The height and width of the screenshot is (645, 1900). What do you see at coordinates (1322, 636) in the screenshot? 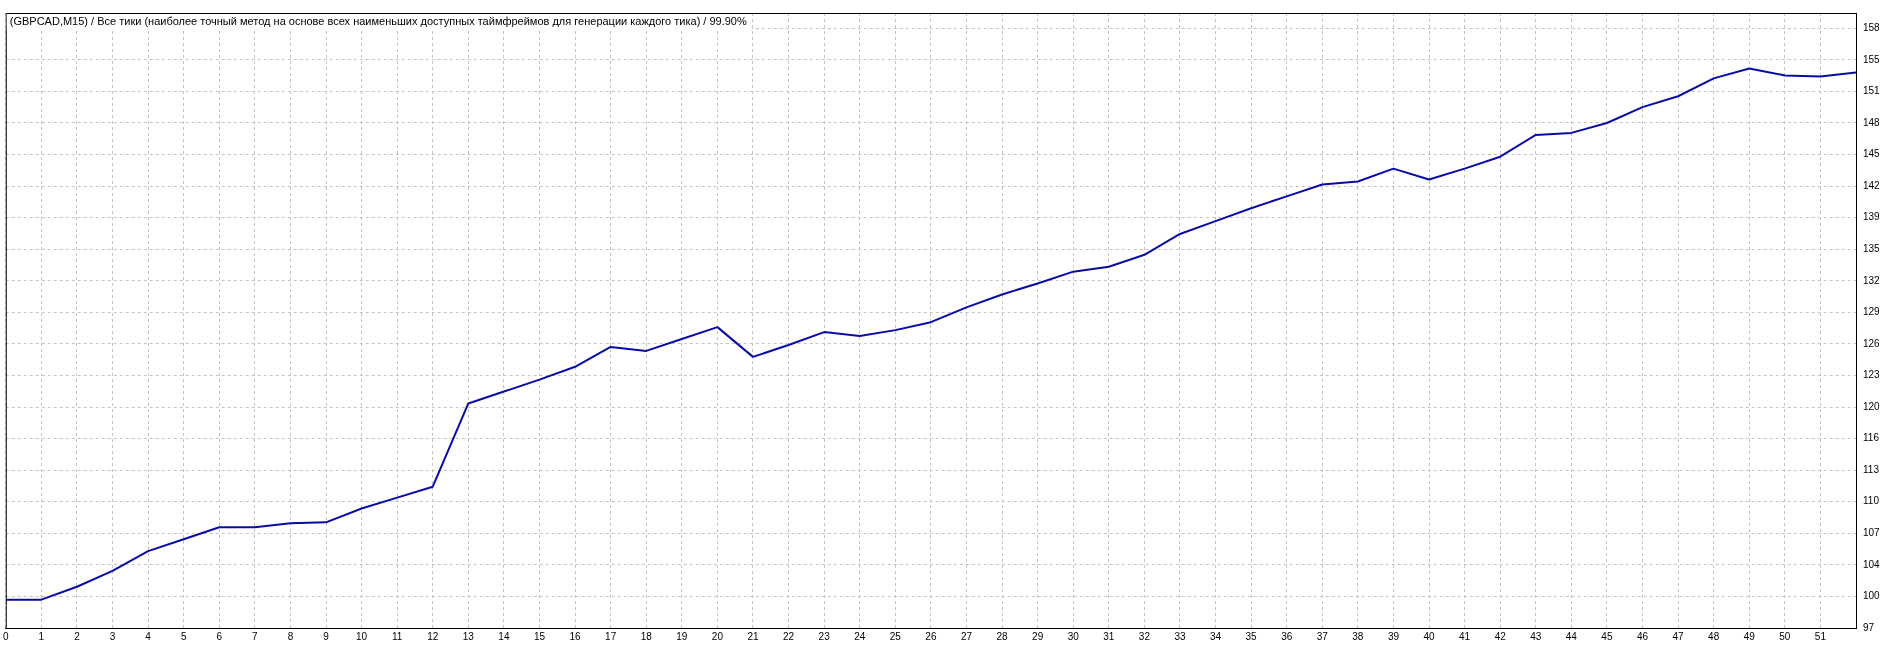
I see `x-tick-label: 37` at bounding box center [1322, 636].